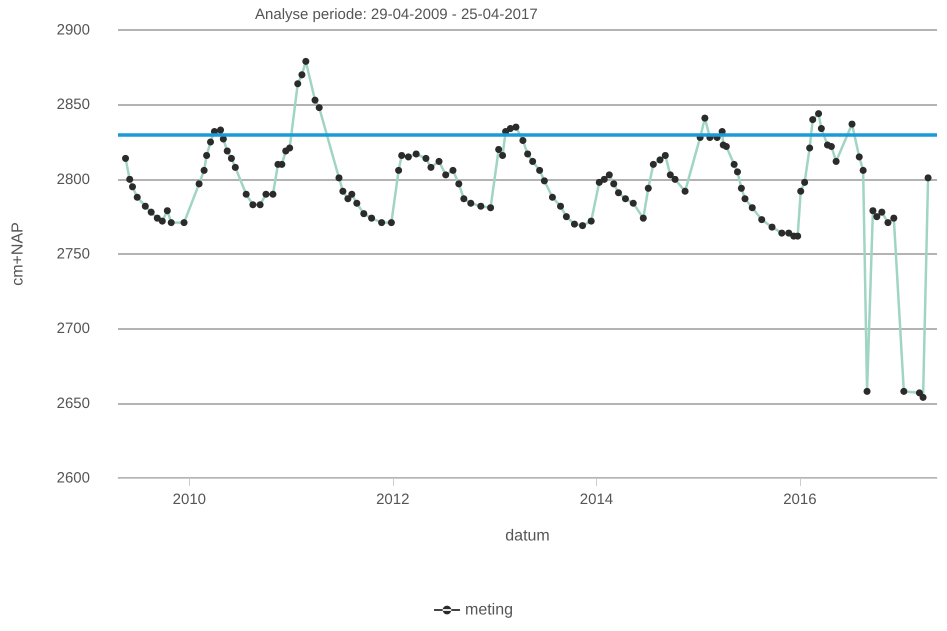 Image resolution: width=947 pixels, height=631 pixels. What do you see at coordinates (73, 329) in the screenshot?
I see `y-tick-label: 2700` at bounding box center [73, 329].